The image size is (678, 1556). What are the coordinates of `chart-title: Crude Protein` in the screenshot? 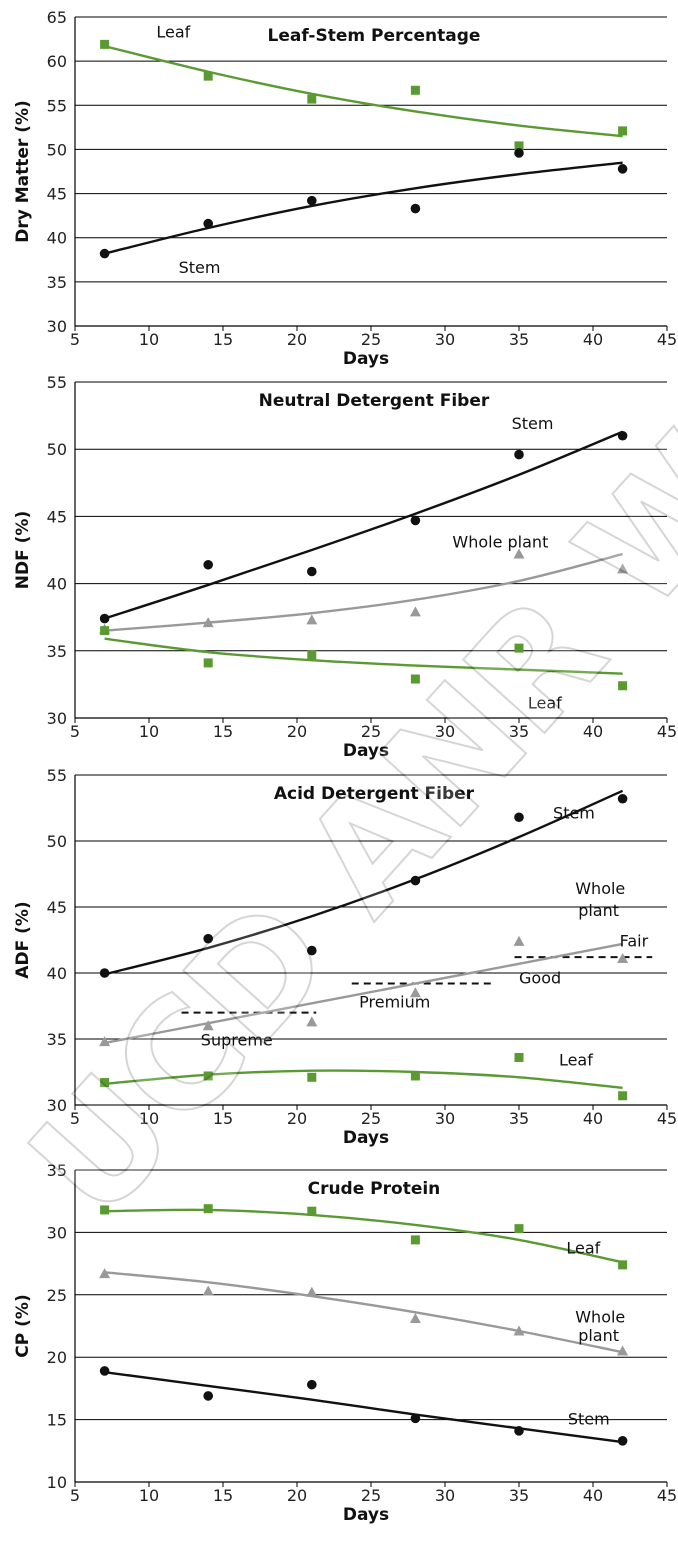 It's located at (374, 1189).